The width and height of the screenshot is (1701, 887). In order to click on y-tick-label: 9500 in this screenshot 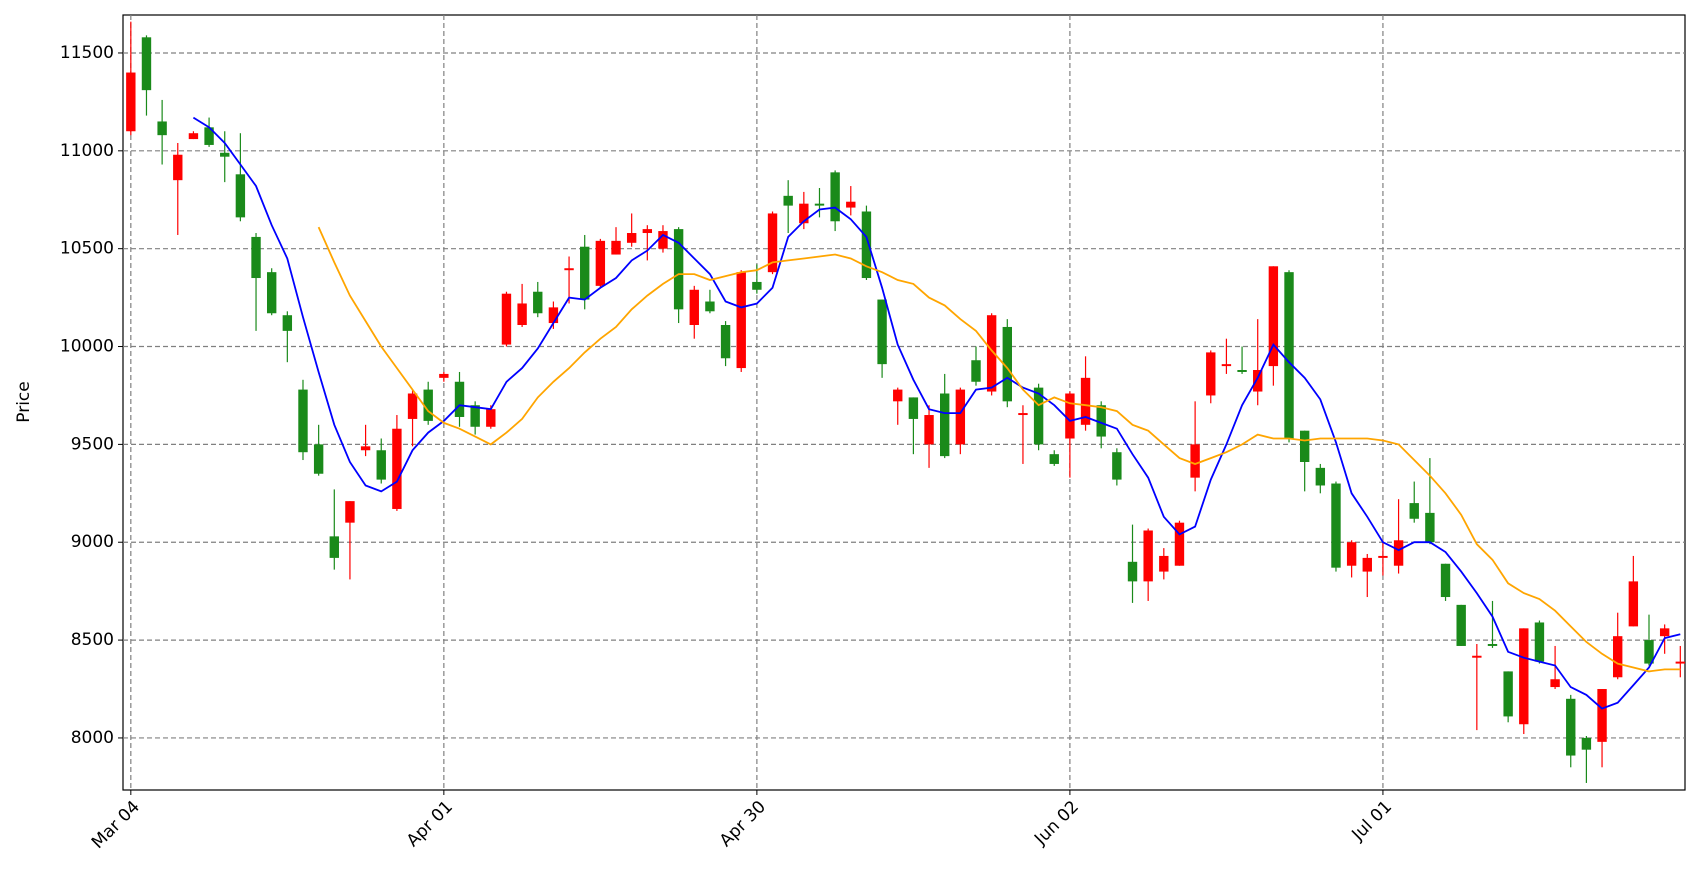, I will do `click(92, 444)`.